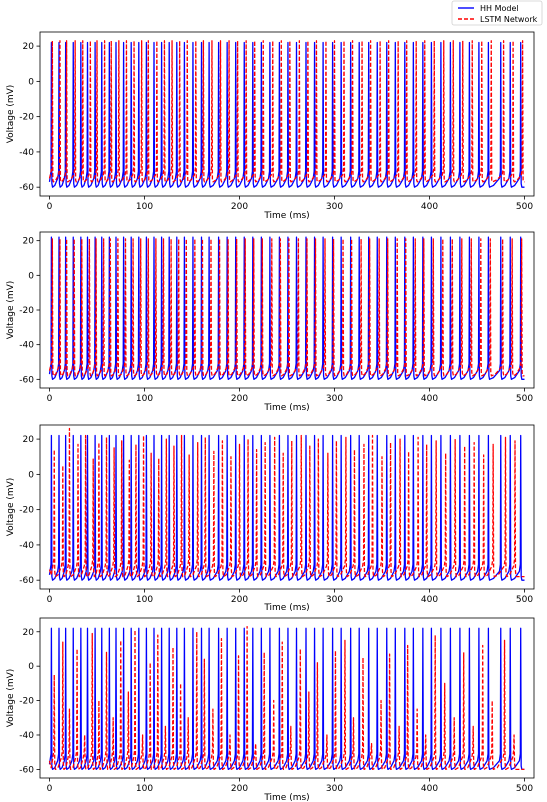  I want to click on legend: HH Model LSTM Network, so click(497, 13).